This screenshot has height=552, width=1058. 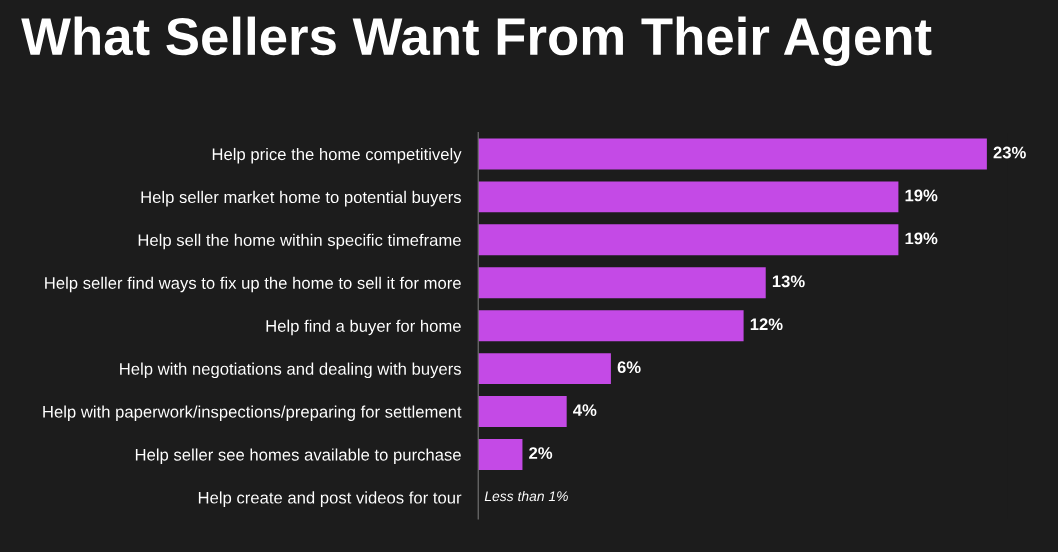 What do you see at coordinates (766, 324) in the screenshot?
I see `data-label: 12%` at bounding box center [766, 324].